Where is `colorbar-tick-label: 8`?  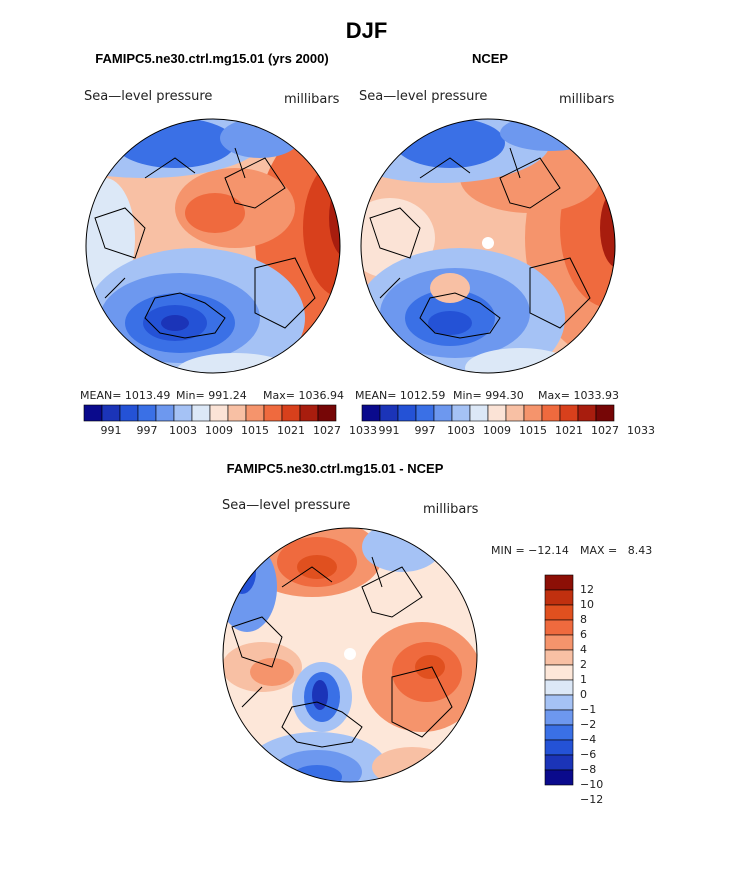 colorbar-tick-label: 8 is located at coordinates (583, 619).